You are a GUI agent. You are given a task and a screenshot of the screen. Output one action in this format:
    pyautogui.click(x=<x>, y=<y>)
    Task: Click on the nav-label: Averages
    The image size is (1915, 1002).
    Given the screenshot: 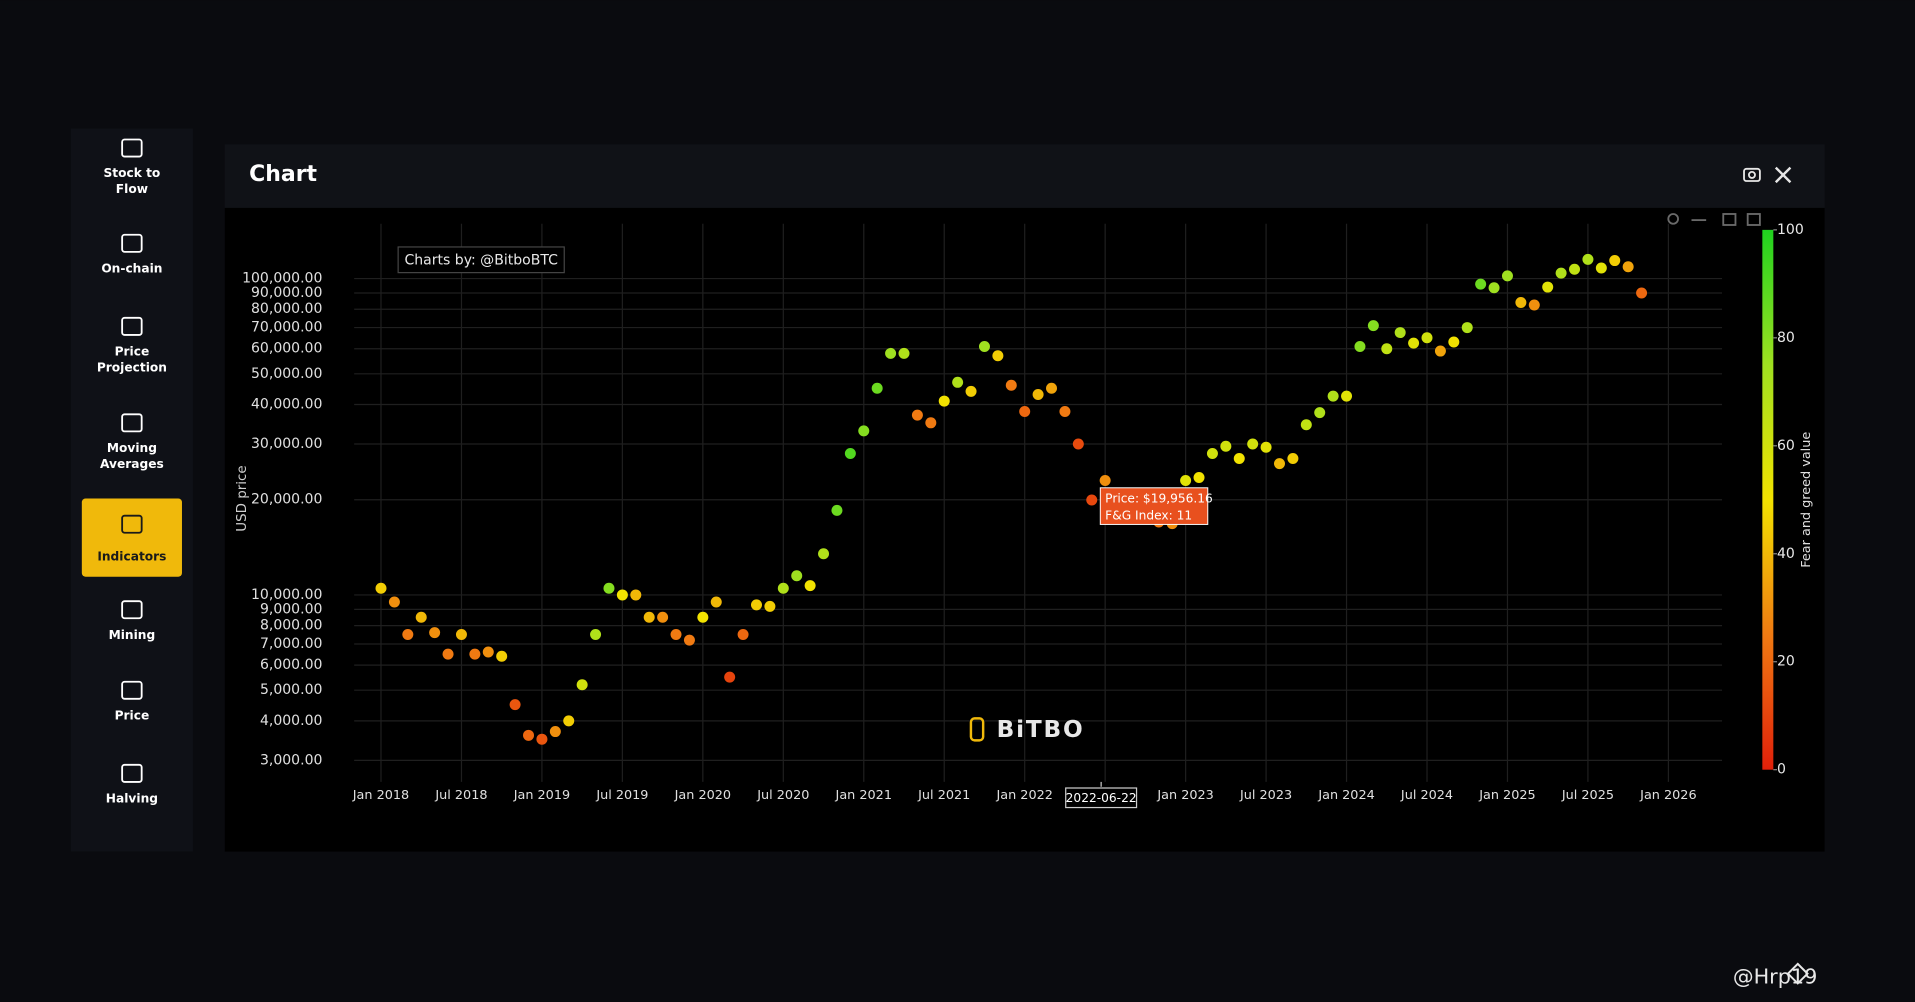 What is the action you would take?
    pyautogui.click(x=132, y=464)
    